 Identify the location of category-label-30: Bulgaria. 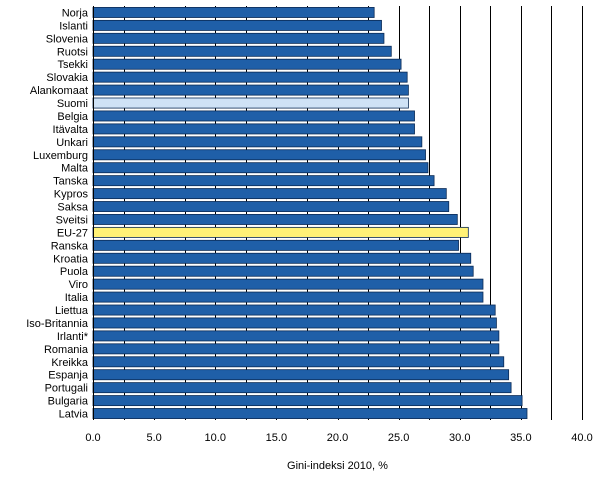
(68, 402).